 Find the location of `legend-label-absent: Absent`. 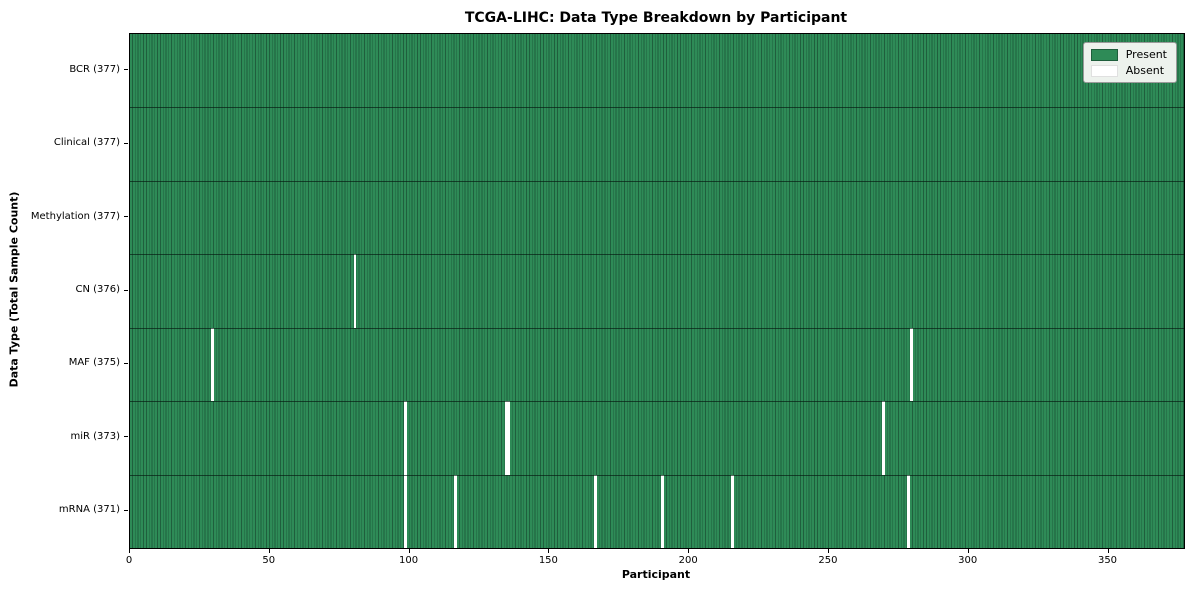

legend-label-absent: Absent is located at coordinates (1145, 70).